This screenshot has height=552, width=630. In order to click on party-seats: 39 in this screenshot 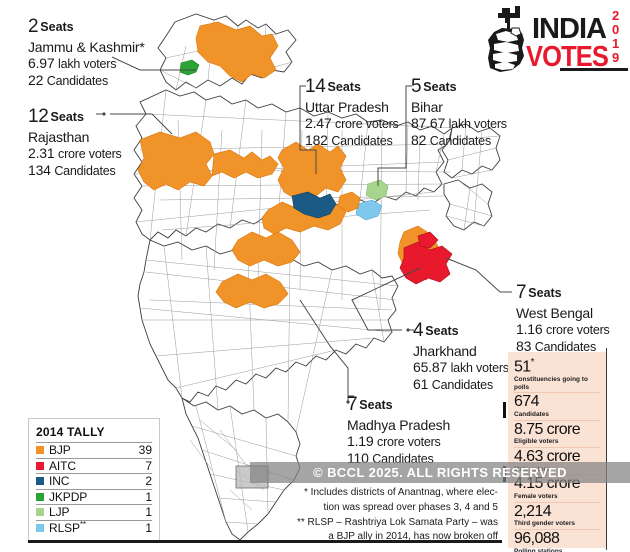, I will do `click(145, 450)`.